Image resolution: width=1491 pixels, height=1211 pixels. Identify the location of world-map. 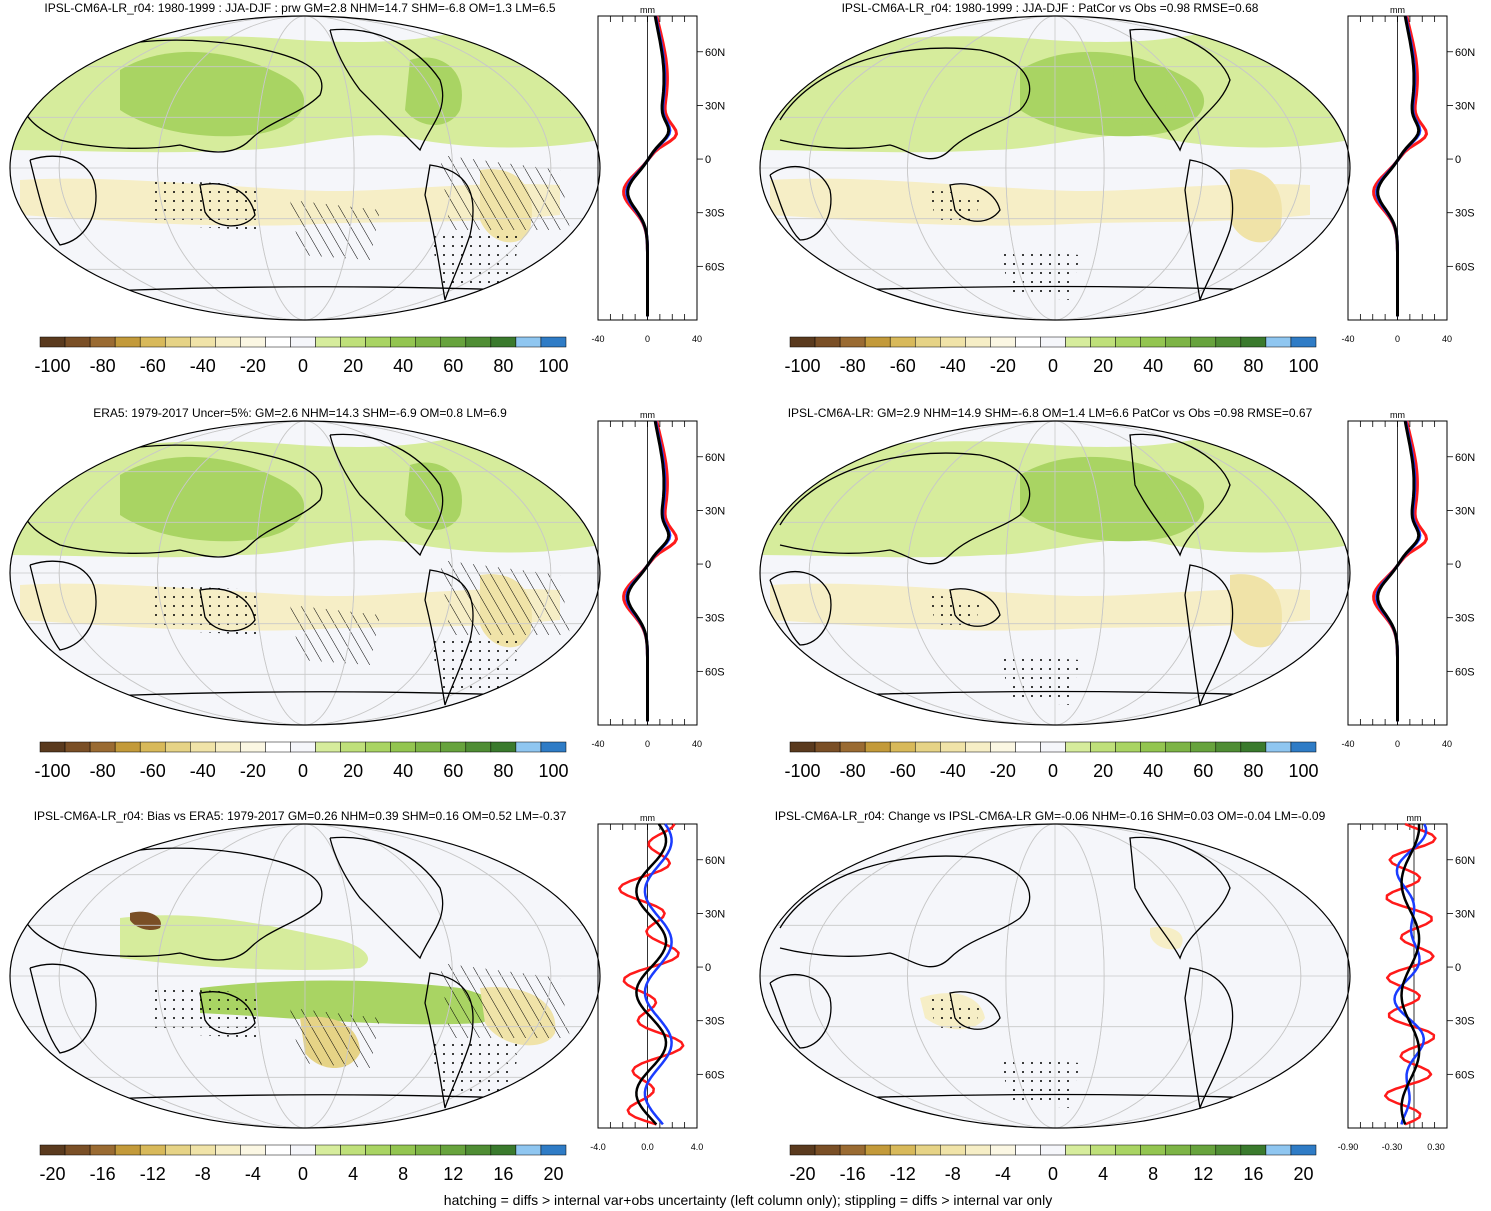
(1055, 168).